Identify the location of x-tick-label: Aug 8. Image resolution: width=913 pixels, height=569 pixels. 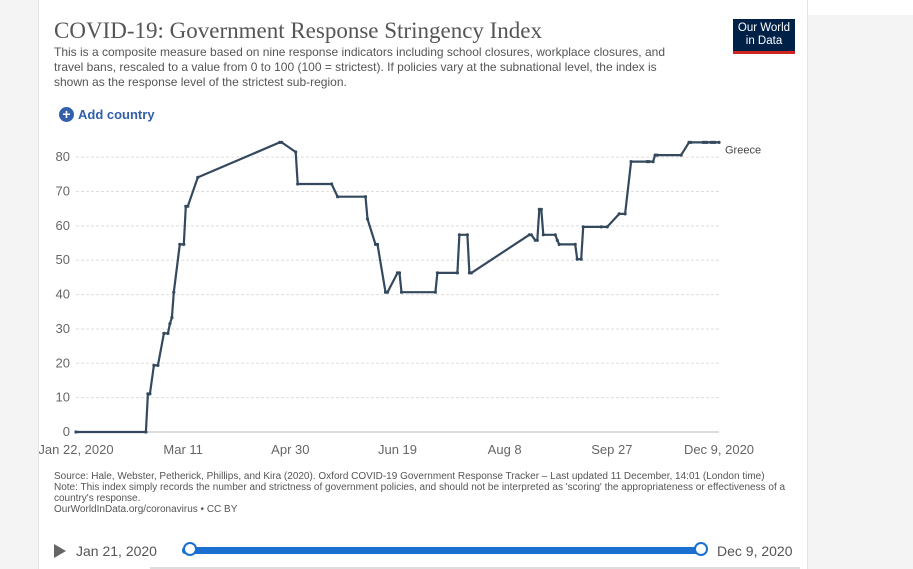
(505, 449).